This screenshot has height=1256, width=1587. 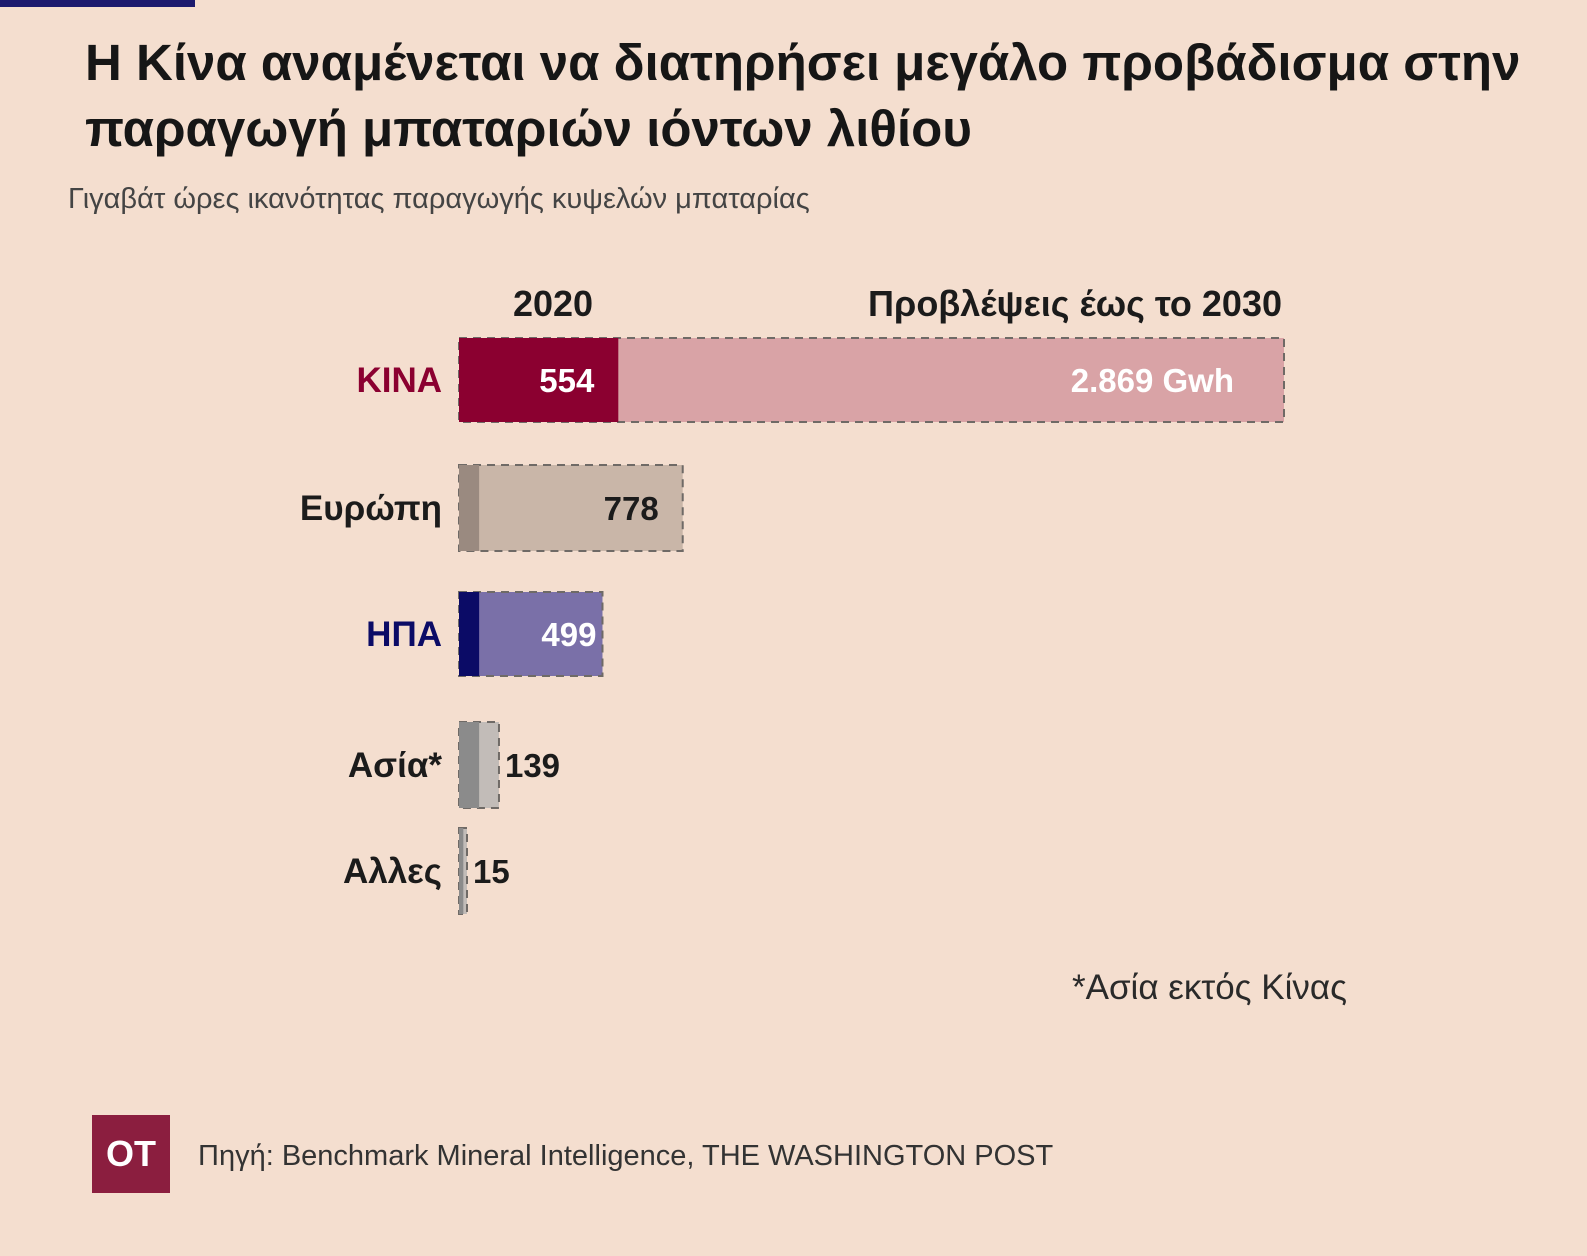 I want to click on category-label: ΗΠΑ, so click(x=404, y=634).